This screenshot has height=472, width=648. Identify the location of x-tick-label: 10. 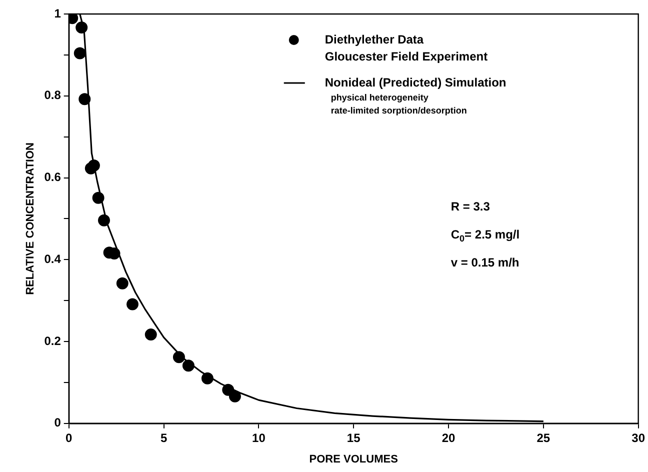
(259, 437).